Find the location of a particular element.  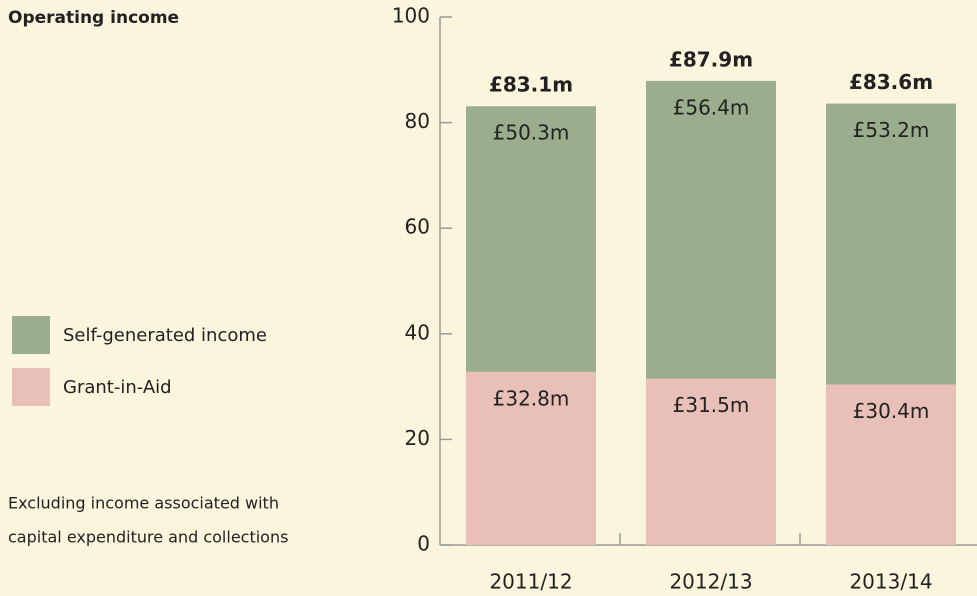

y-tick-label: 0 is located at coordinates (423, 544).